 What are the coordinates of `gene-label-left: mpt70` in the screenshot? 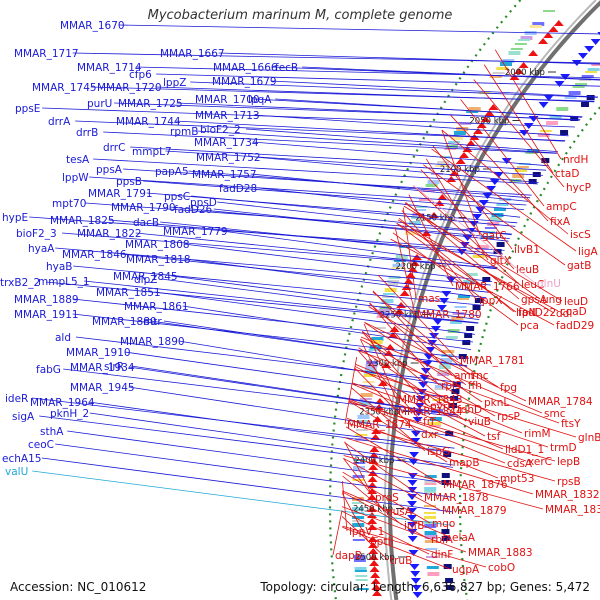 It's located at (69, 204).